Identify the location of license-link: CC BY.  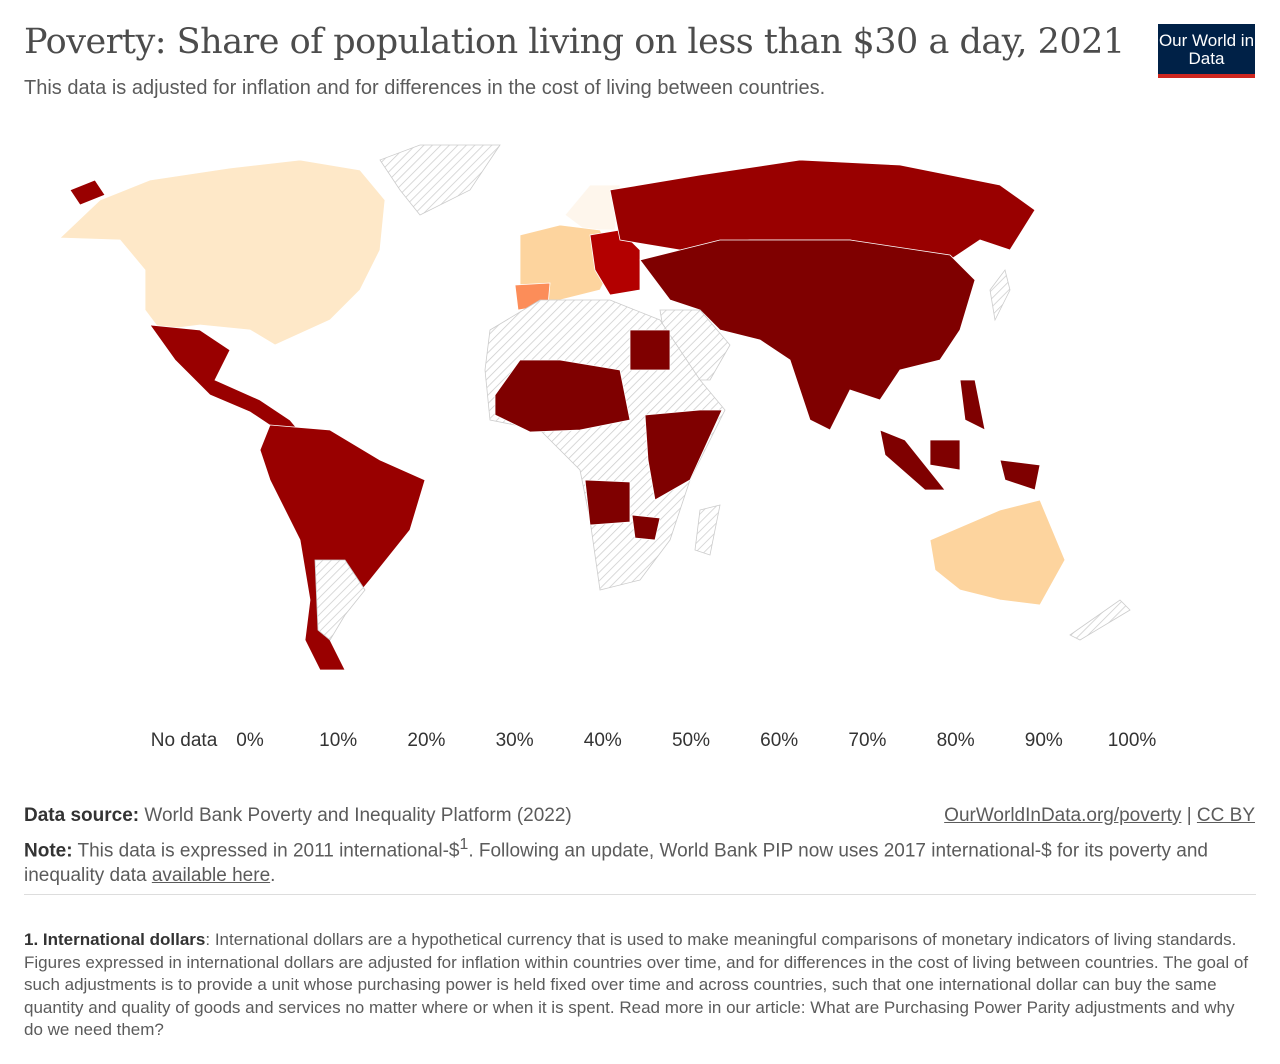
(1225, 815).